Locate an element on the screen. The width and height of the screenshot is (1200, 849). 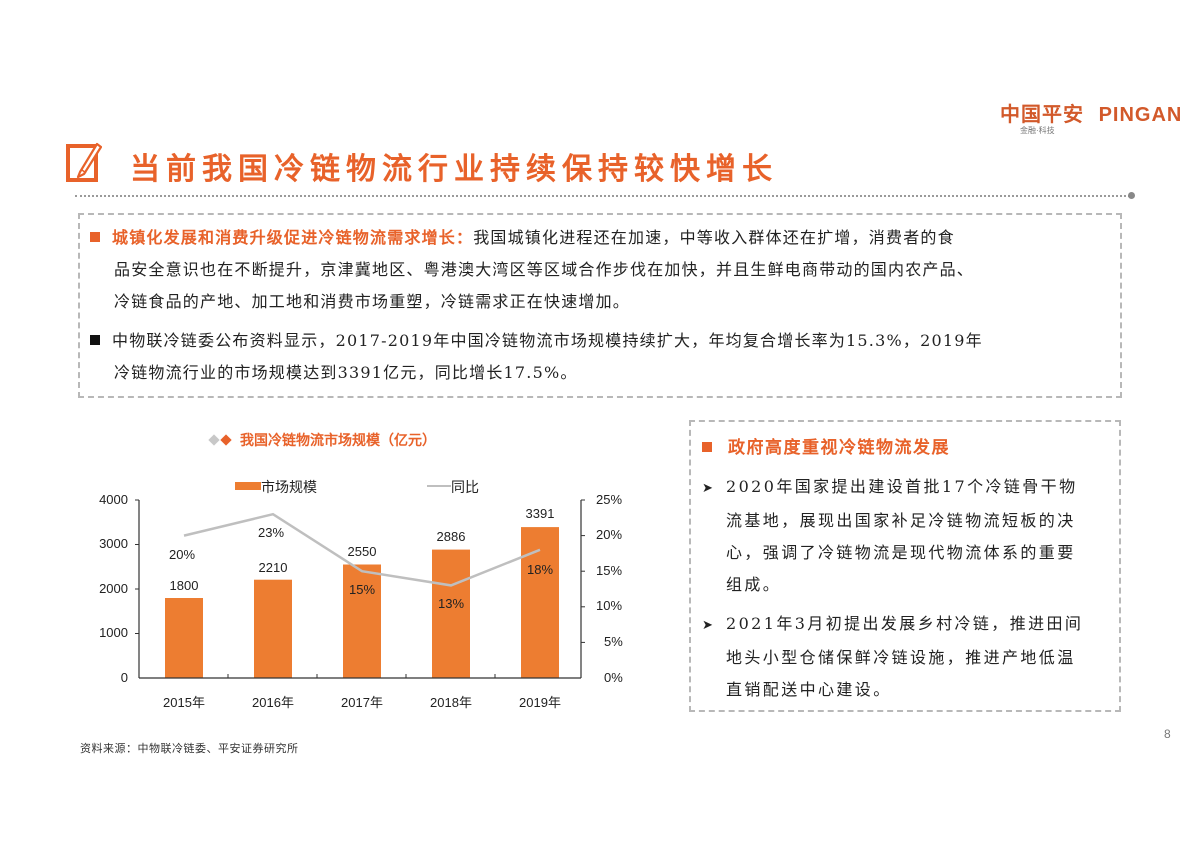
chart-title: 我国冷链物流市场规模（亿元） is located at coordinates (322, 440).